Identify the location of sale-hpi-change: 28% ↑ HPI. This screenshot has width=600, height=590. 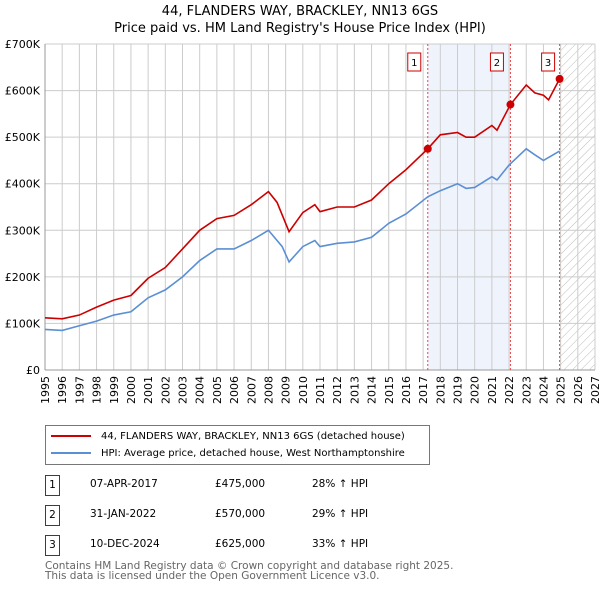
(340, 484).